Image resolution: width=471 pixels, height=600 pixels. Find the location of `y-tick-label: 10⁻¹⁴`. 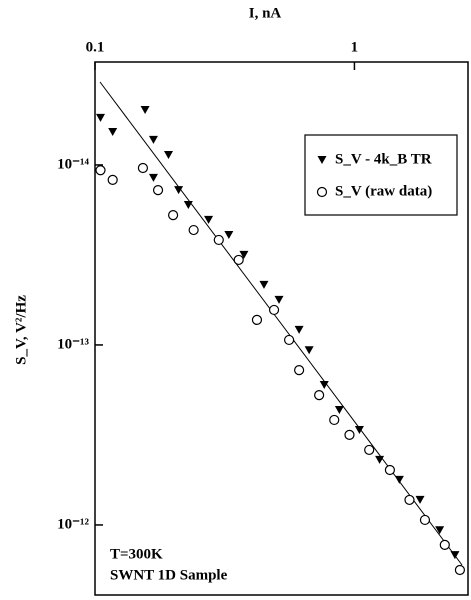

y-tick-label: 10⁻¹⁴ is located at coordinates (73, 164).